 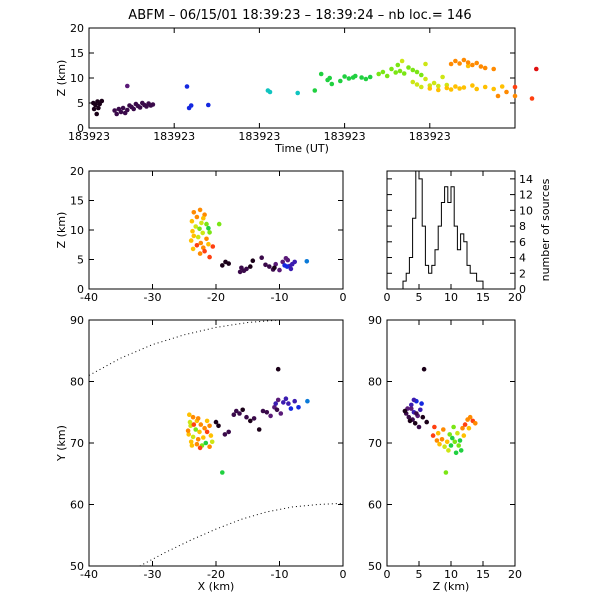 I want to click on y-tick-label: 50, so click(x=77, y=566).